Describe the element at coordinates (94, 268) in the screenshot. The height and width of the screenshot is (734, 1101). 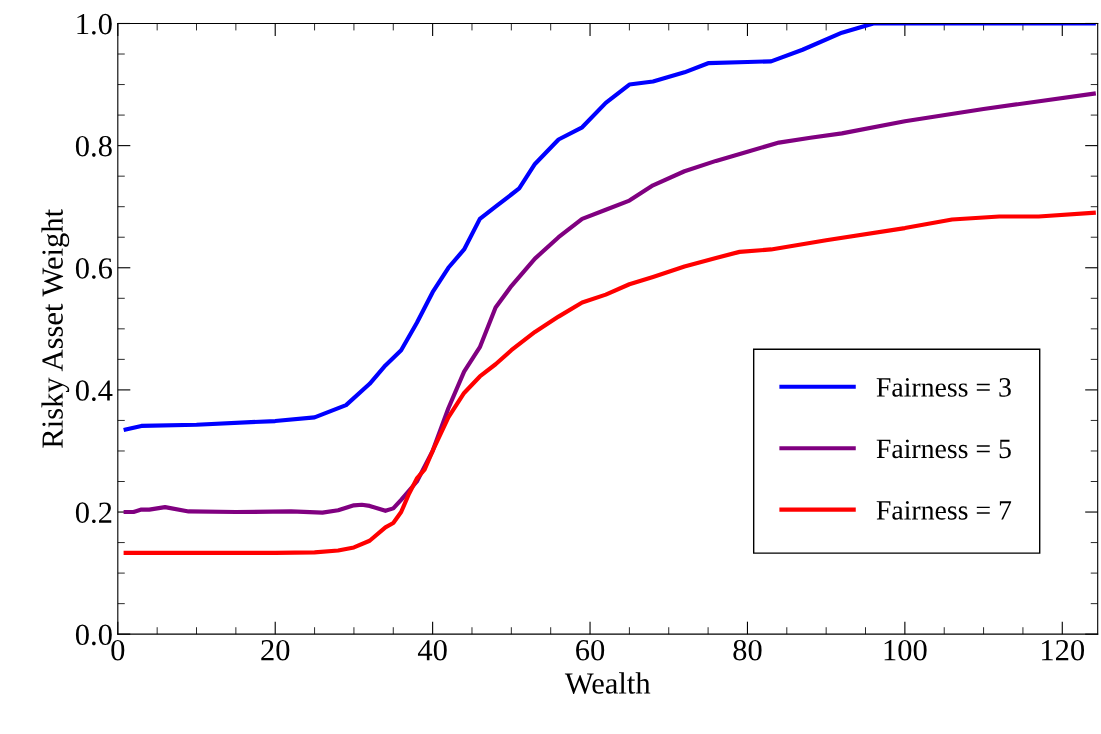
I see `y-tick-label: 0.6` at that location.